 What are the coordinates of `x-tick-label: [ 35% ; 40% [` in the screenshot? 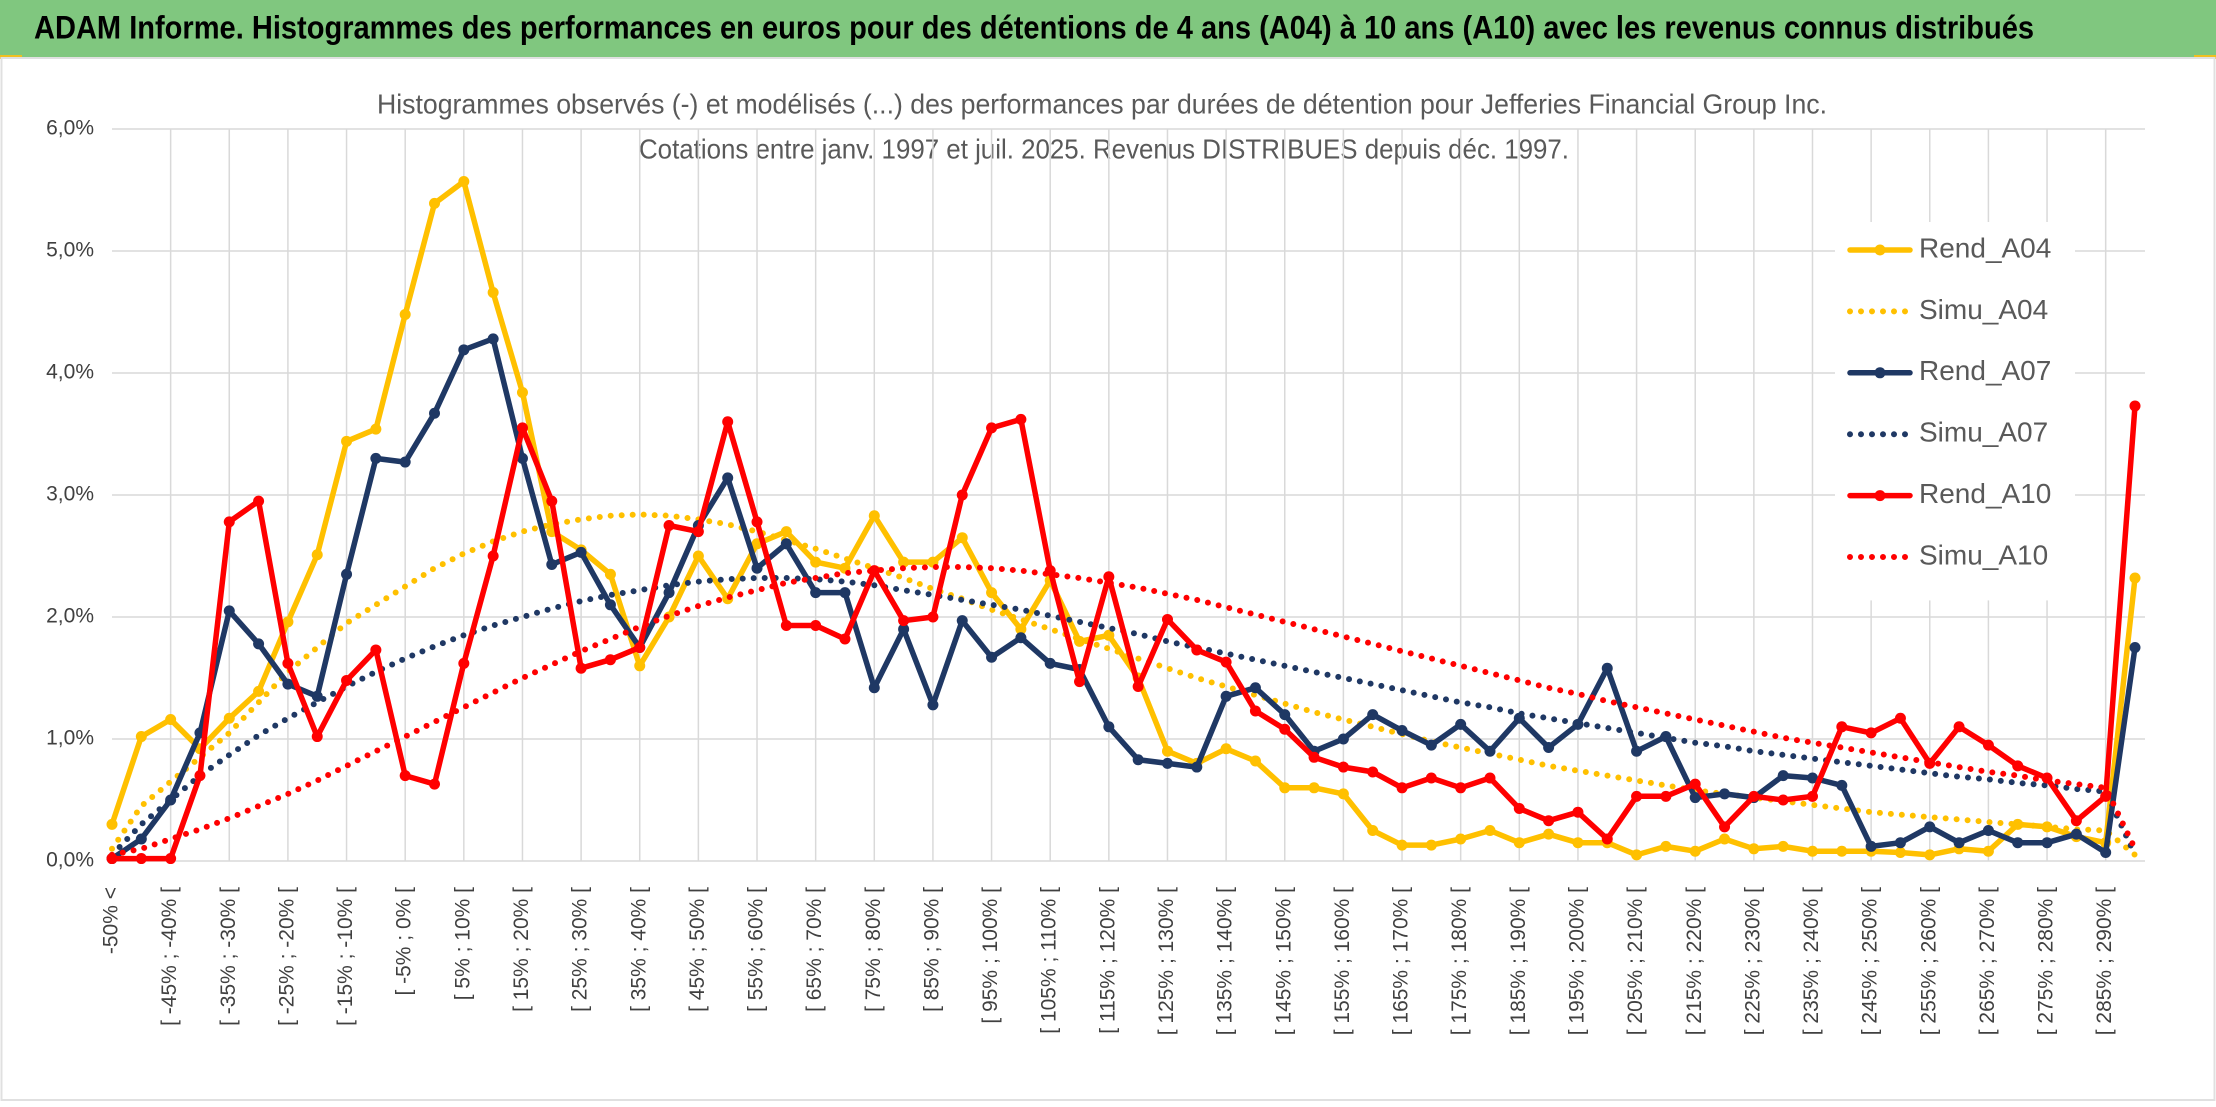 It's located at (638, 949).